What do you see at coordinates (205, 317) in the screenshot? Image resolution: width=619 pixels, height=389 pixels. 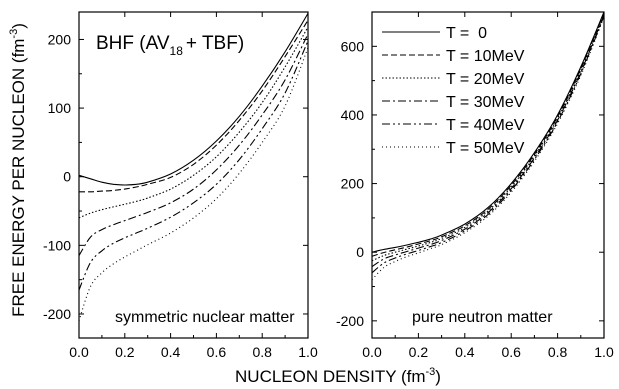 I see `panel-label-symmetric: symmetric nuclear matter` at bounding box center [205, 317].